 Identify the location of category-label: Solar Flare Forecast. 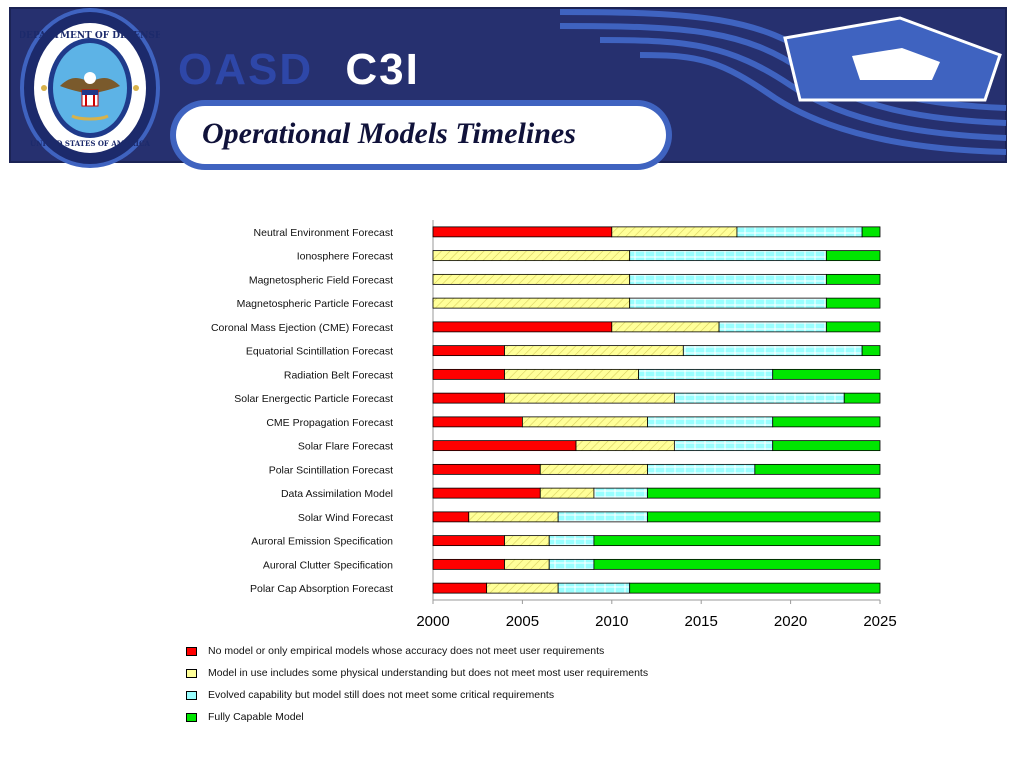
(345, 447).